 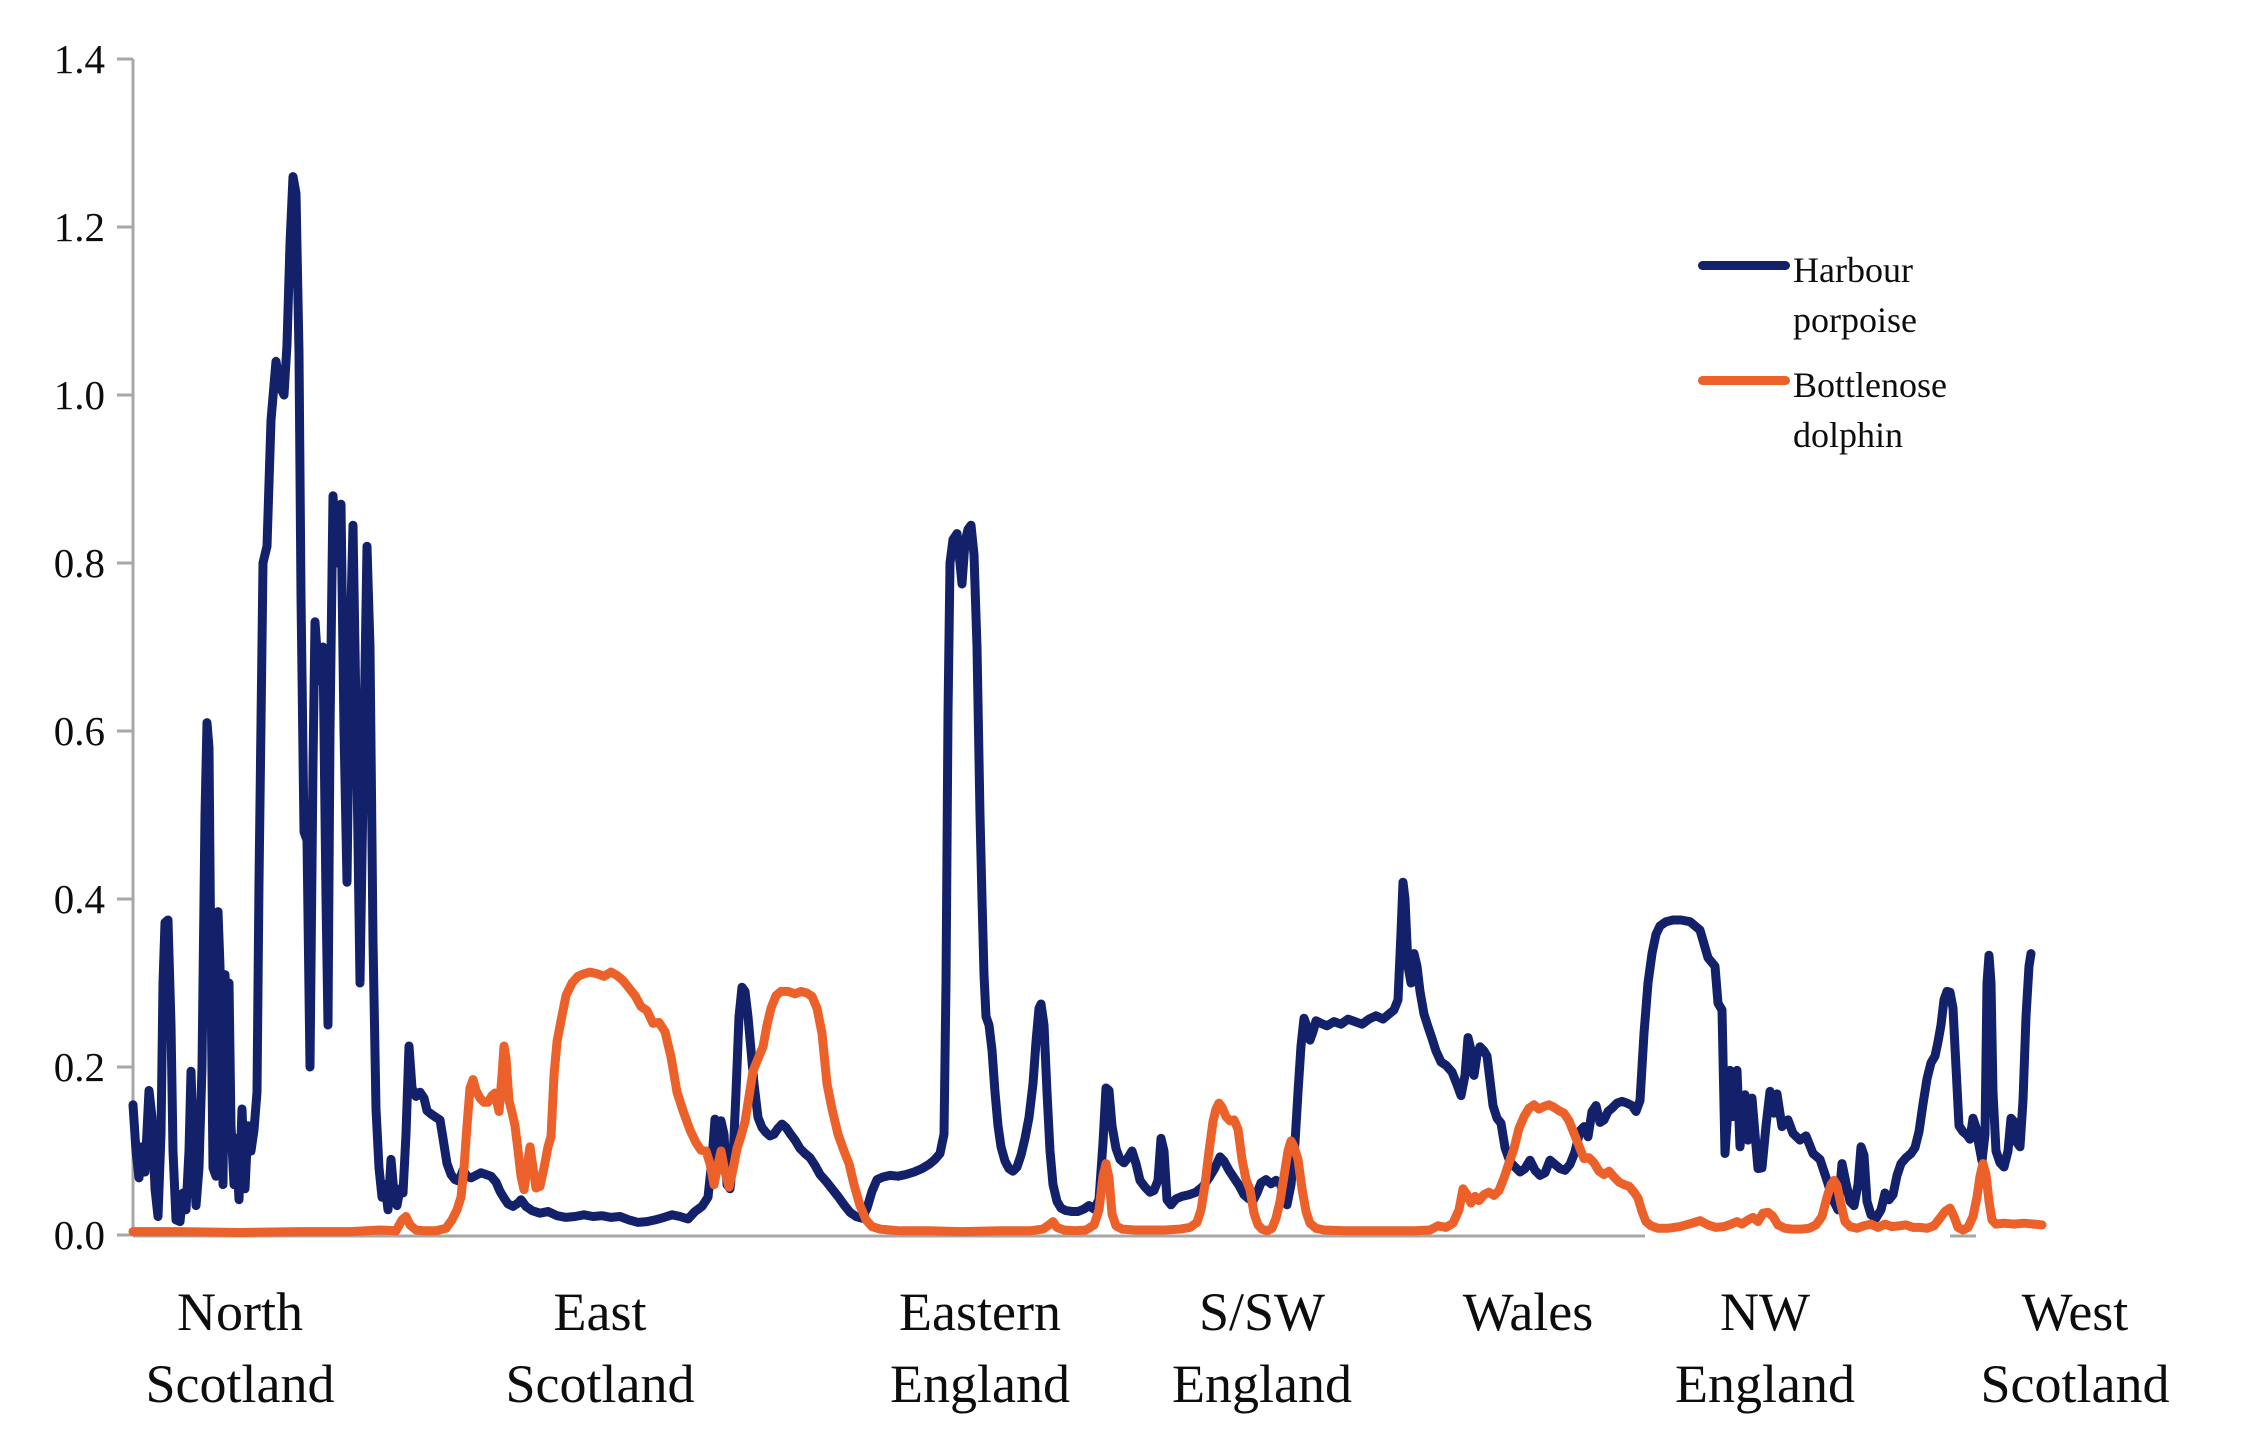 What do you see at coordinates (79, 59) in the screenshot?
I see `y-tick-label: 1.4` at bounding box center [79, 59].